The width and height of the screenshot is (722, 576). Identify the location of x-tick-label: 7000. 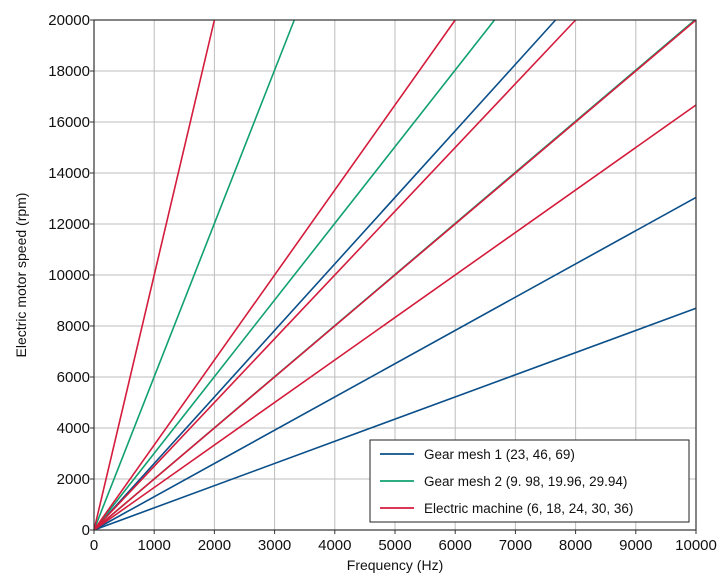
(515, 545).